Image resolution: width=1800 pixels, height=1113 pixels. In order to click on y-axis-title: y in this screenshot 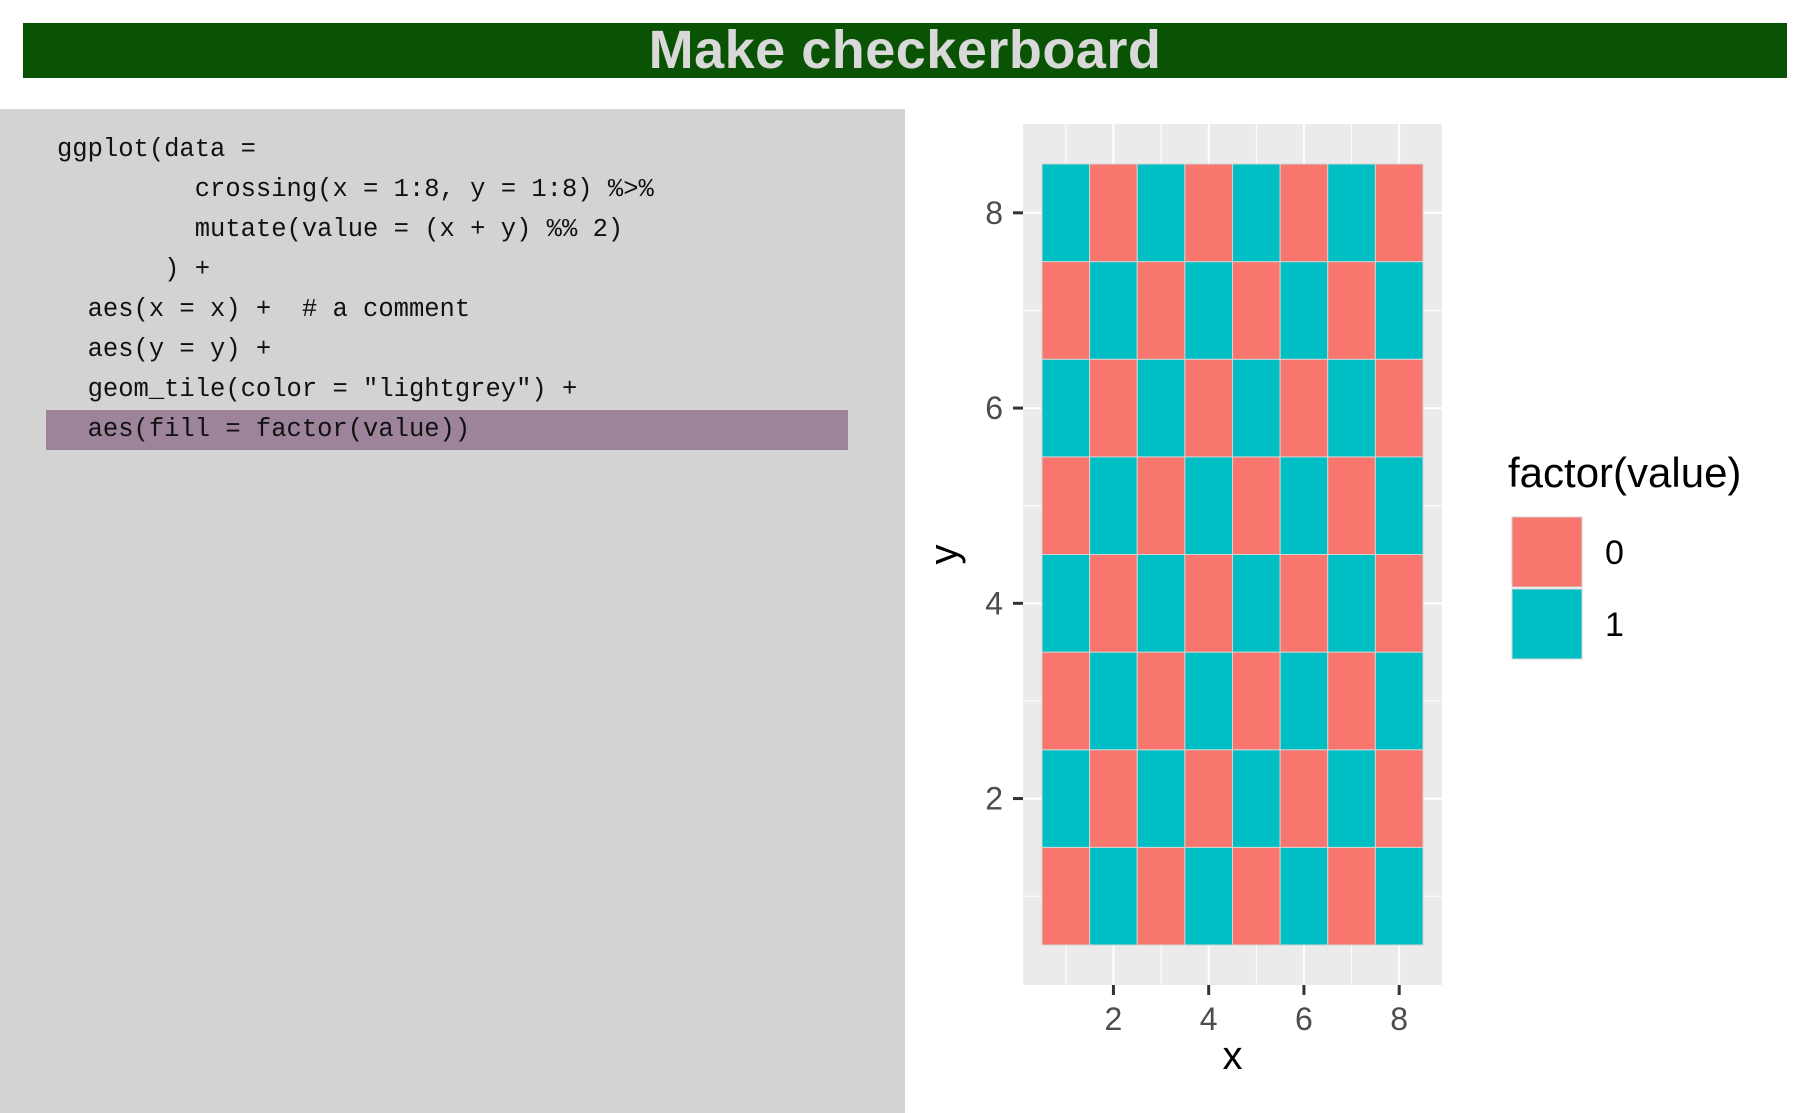, I will do `click(944, 555)`.